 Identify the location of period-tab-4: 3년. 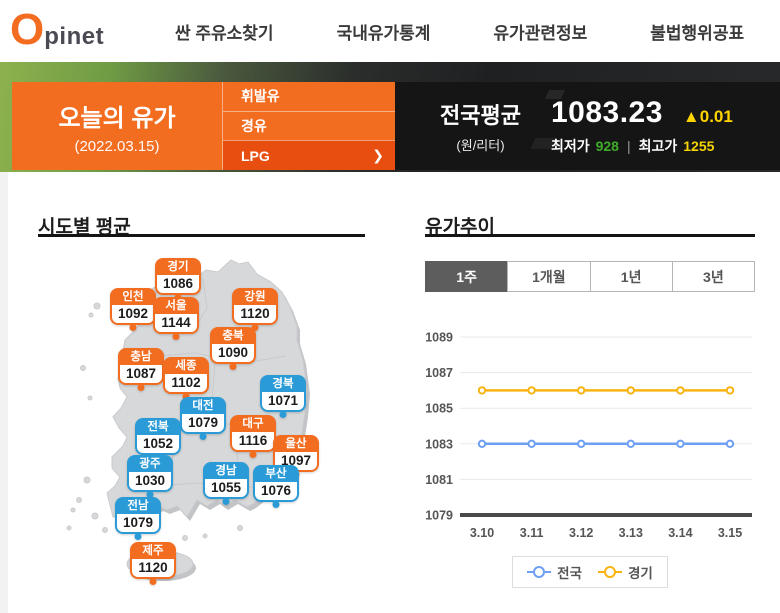
(713, 276).